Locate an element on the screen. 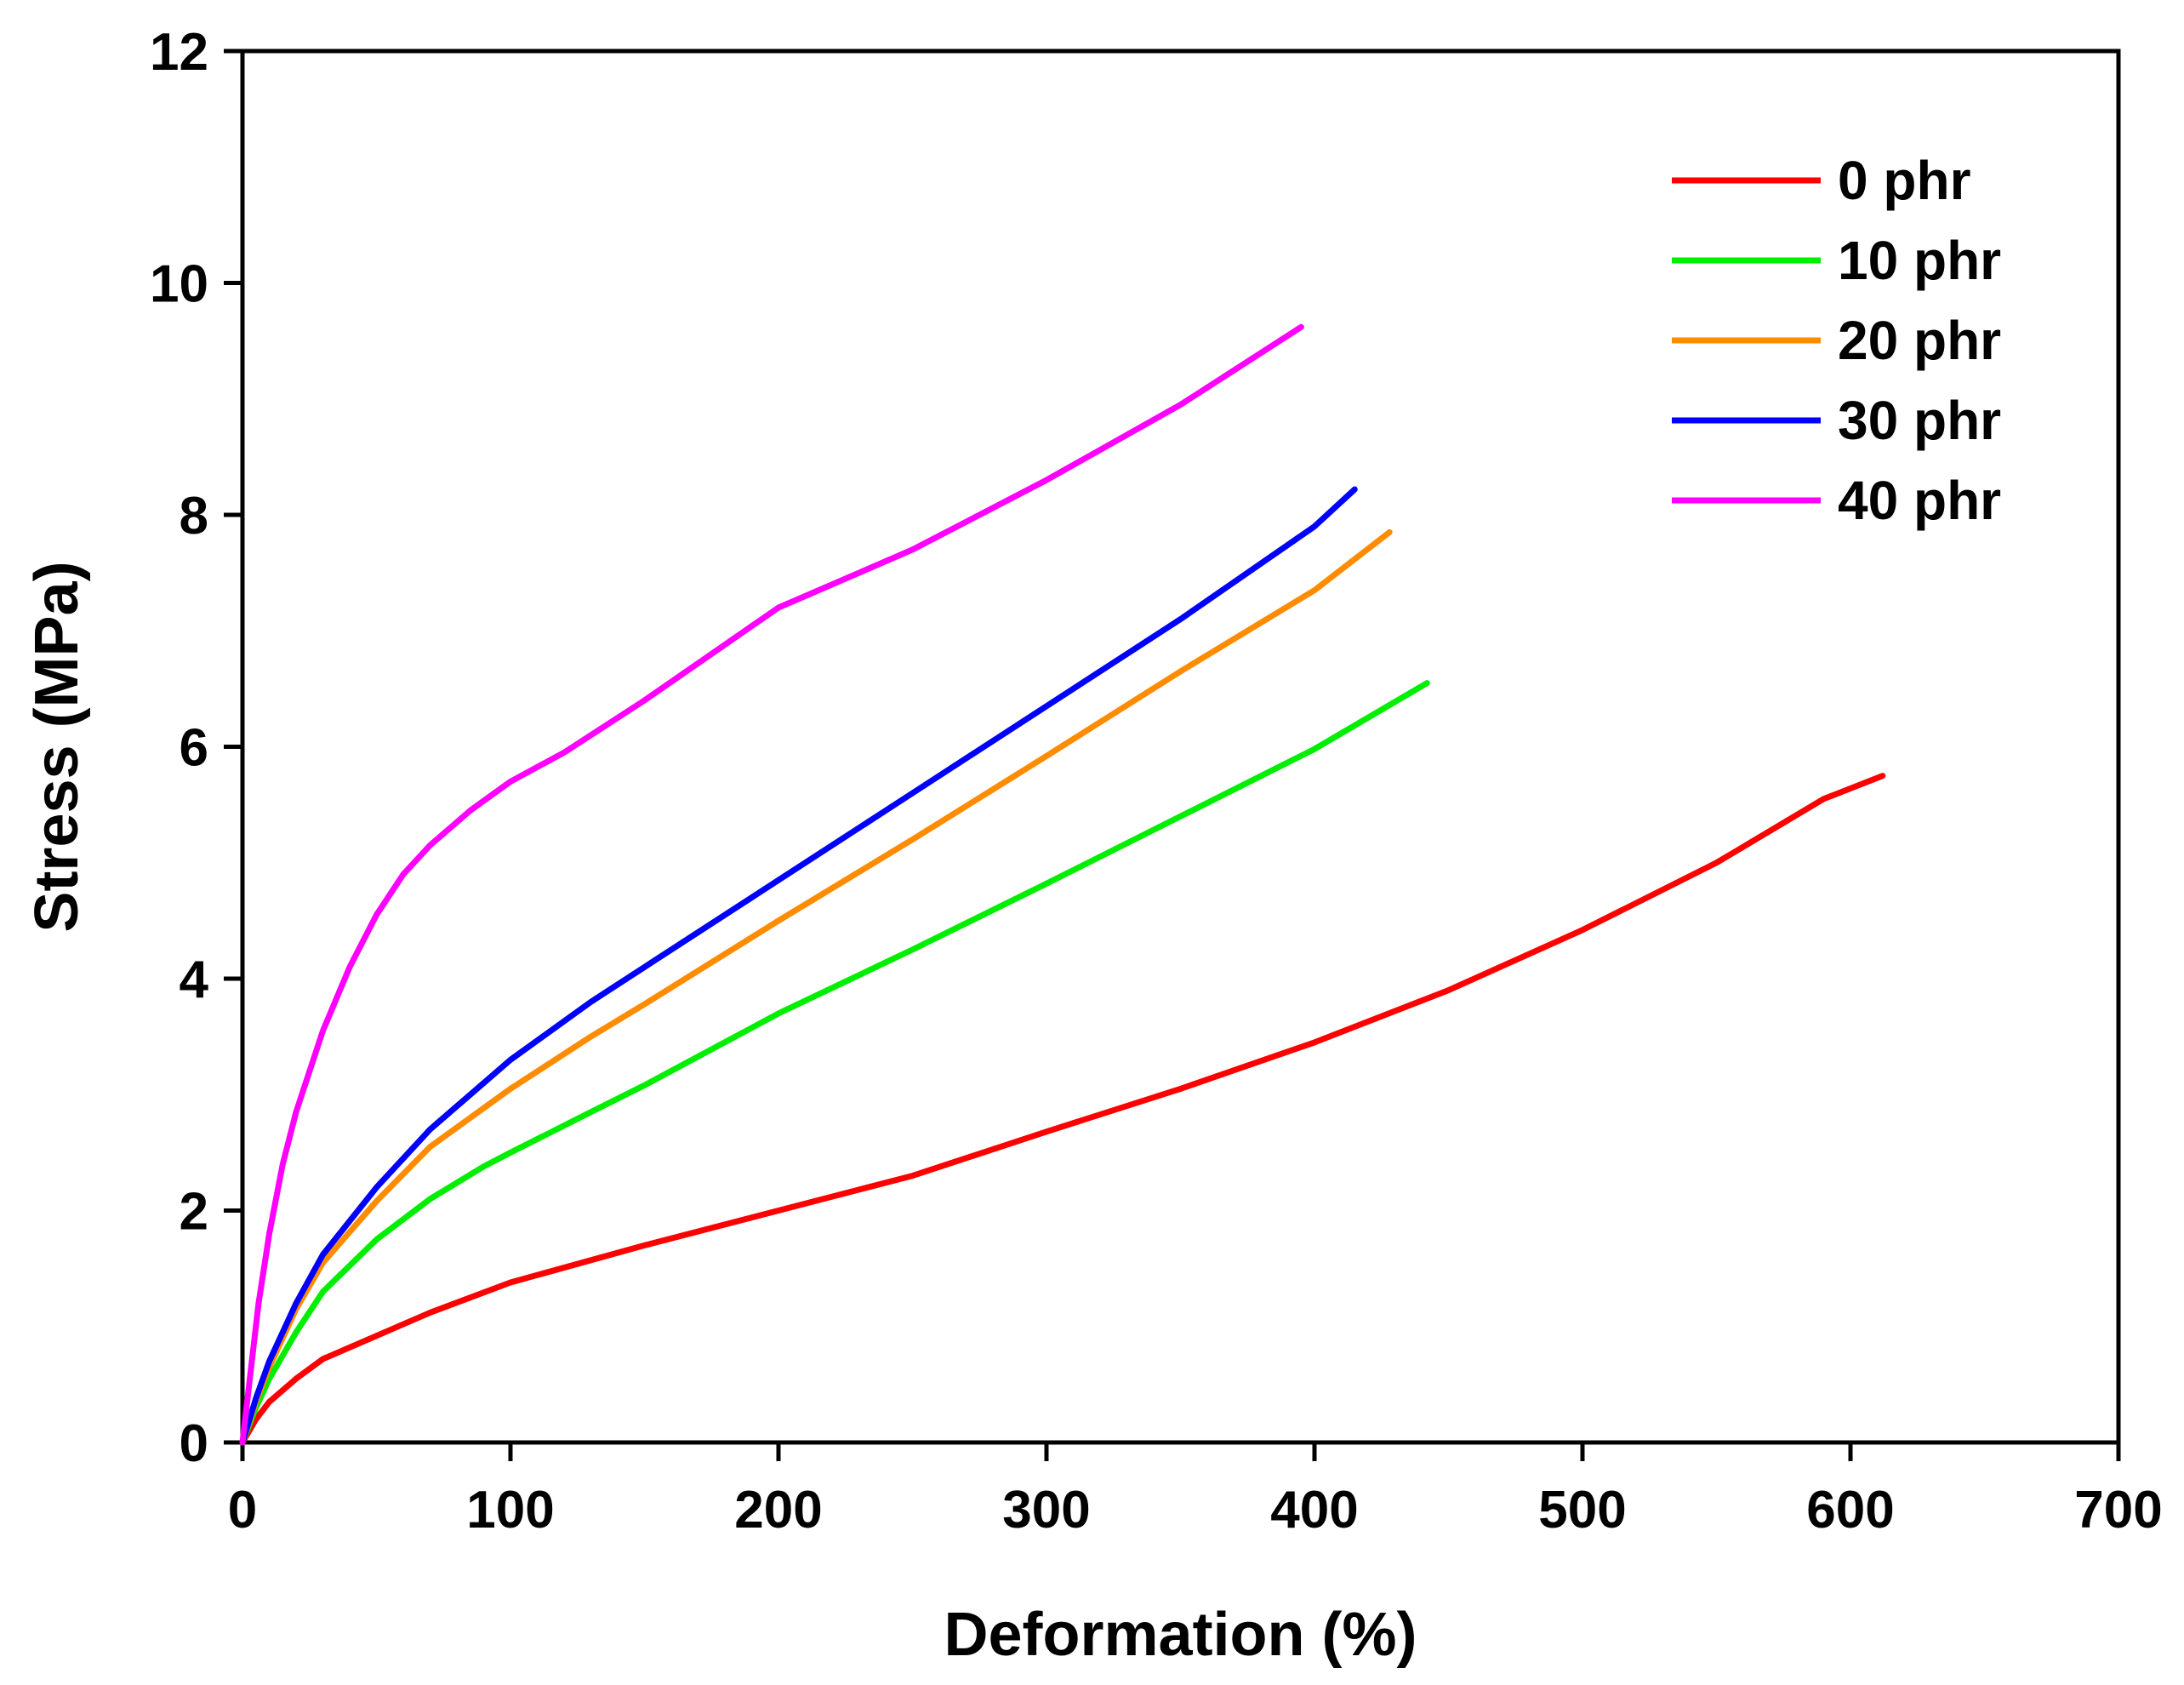 This screenshot has height=1685, width=2184. x-tick-label: 600 is located at coordinates (1850, 1510).